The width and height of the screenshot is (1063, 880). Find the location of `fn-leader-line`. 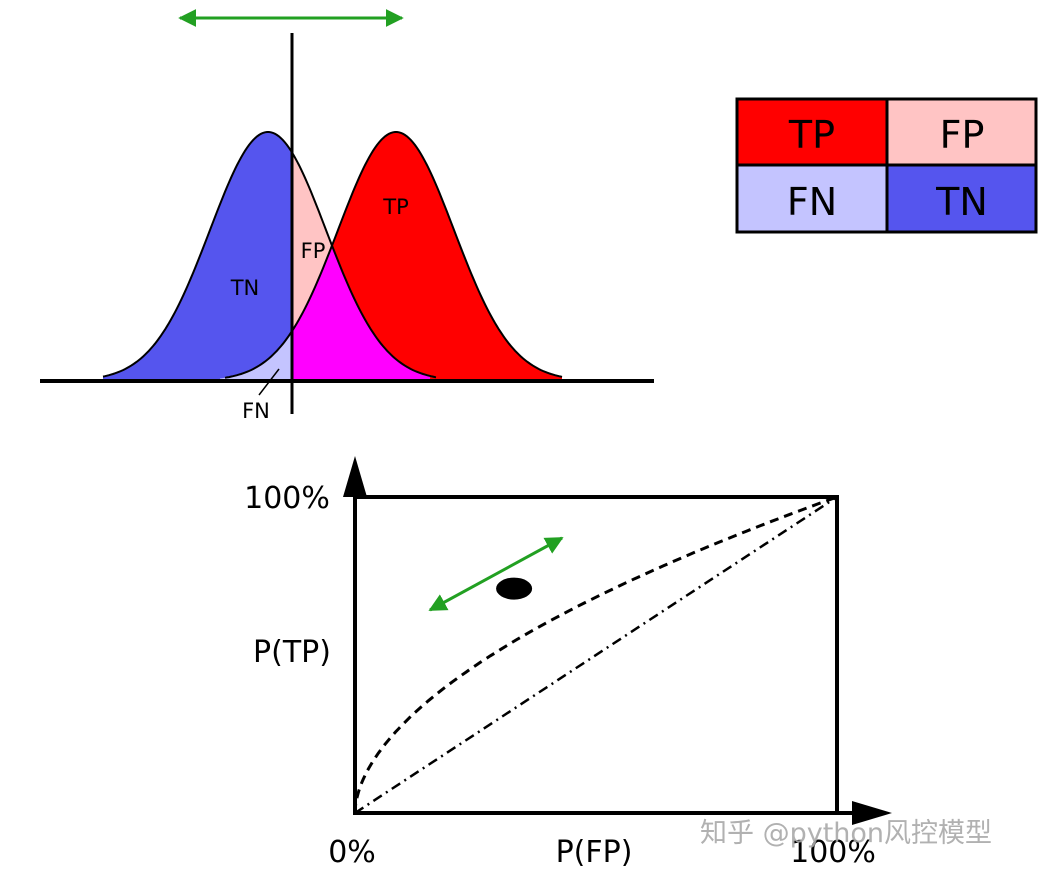

fn-leader-line is located at coordinates (269, 382).